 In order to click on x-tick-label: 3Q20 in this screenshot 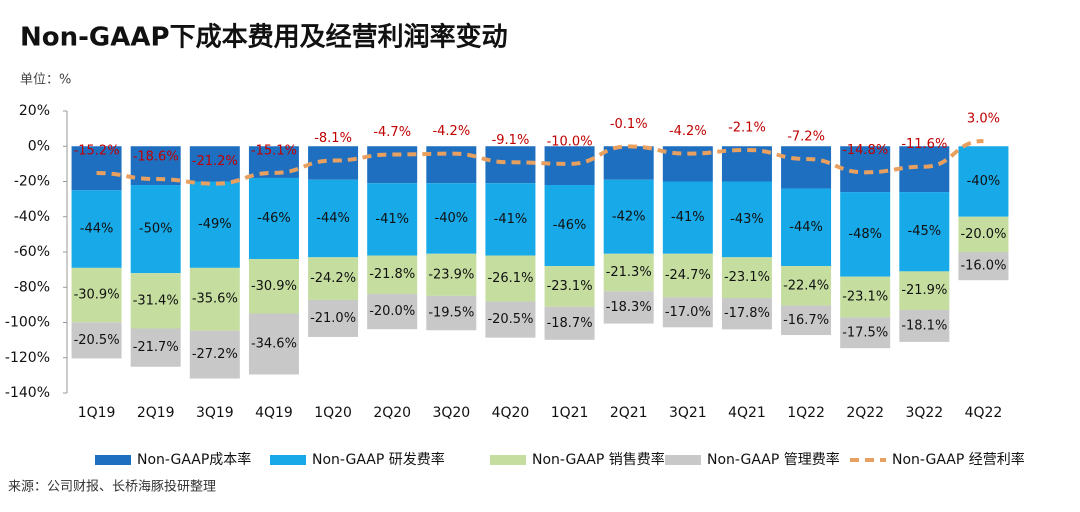, I will do `click(451, 413)`.